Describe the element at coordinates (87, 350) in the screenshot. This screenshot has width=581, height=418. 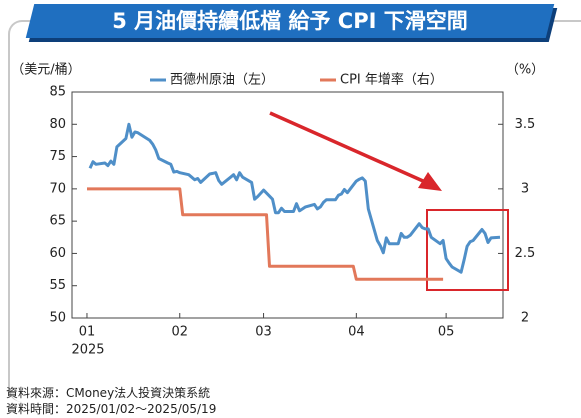
I see `x-year-label: 2025` at that location.